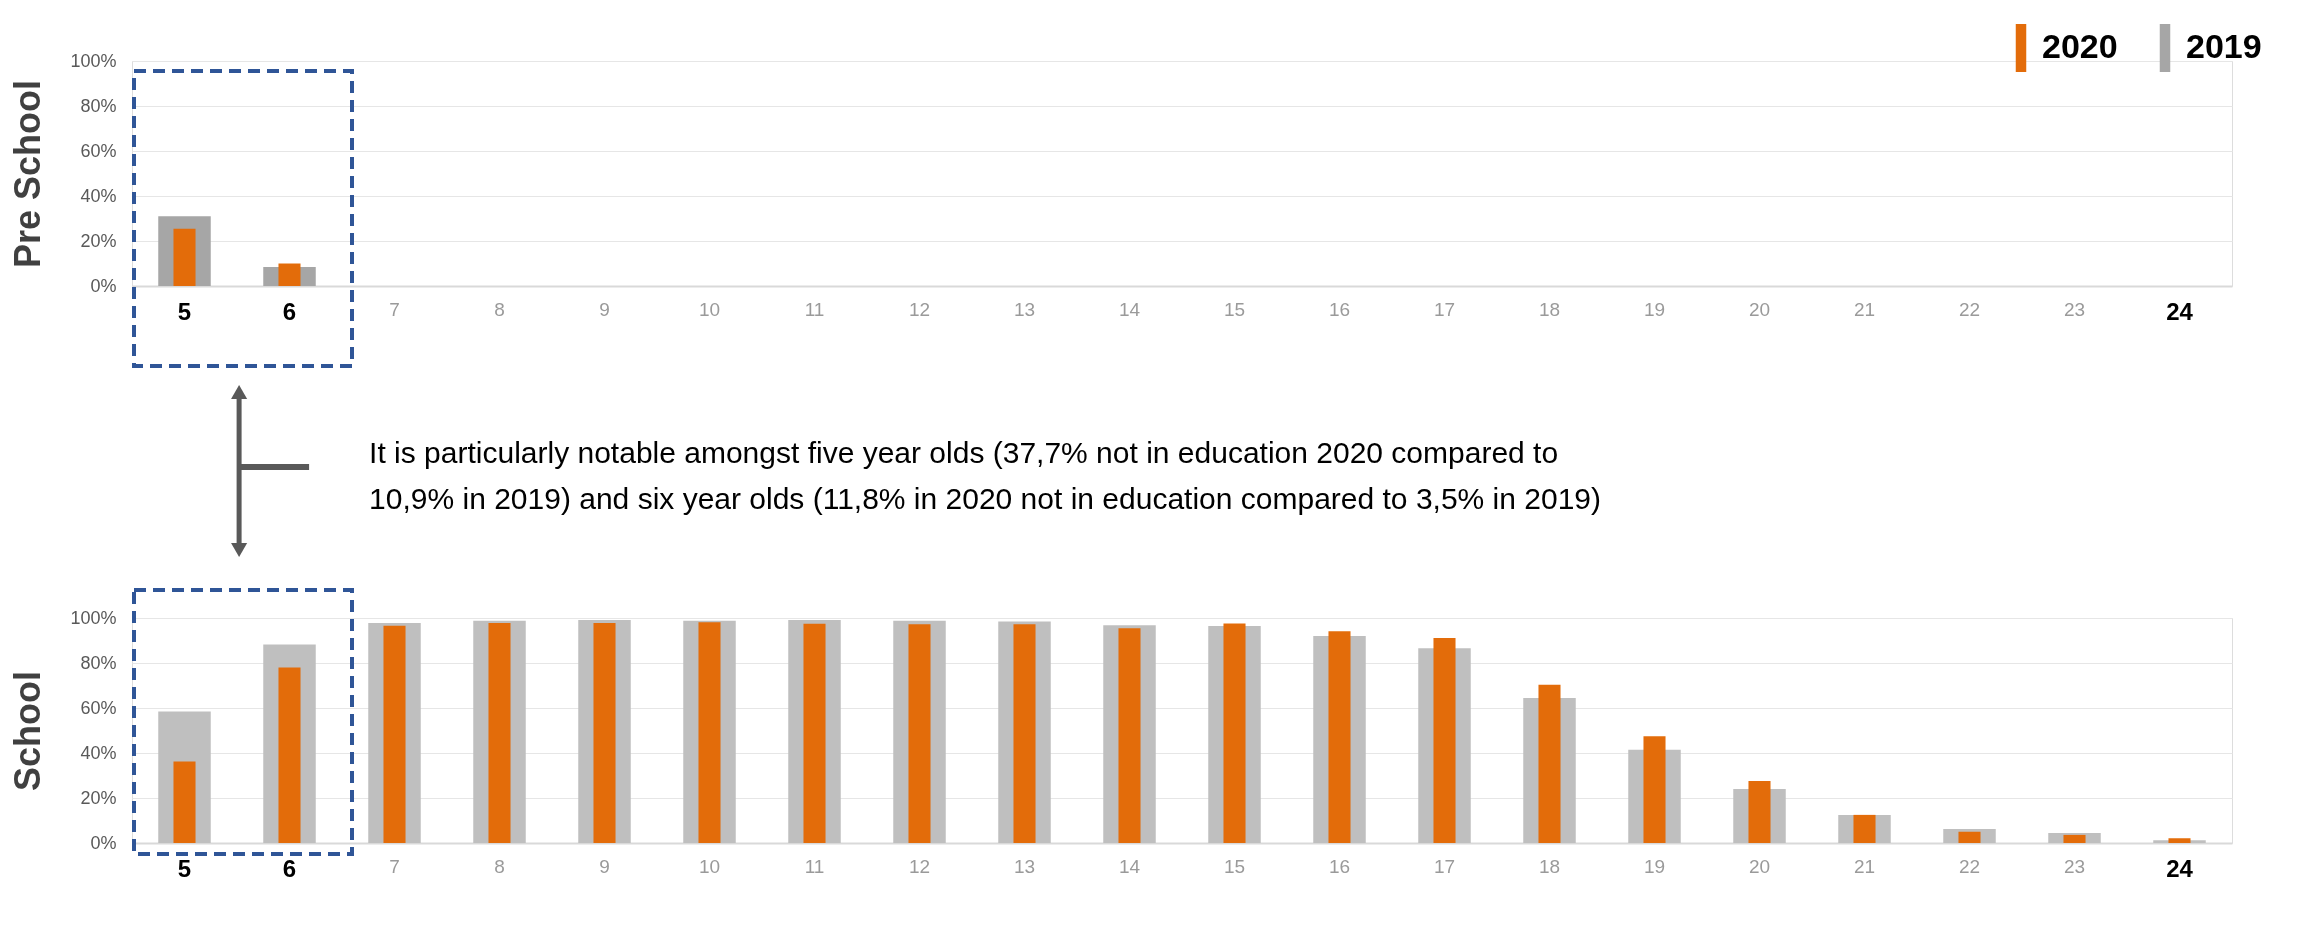  What do you see at coordinates (985, 475) in the screenshot?
I see `text: It is particularly notable amongst five year olds (37,7% not in education 2020 compared to 10,9% in 2019) and six year olds (11,8% in 2020 not in education compared to 3,5% in 2019)` at bounding box center [985, 475].